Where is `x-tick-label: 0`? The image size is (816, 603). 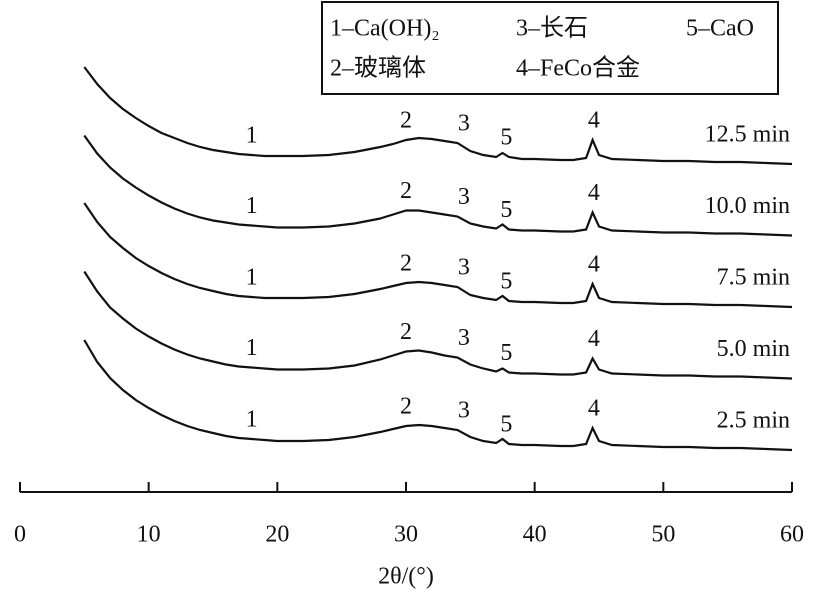
x-tick-label: 0 is located at coordinates (20, 535).